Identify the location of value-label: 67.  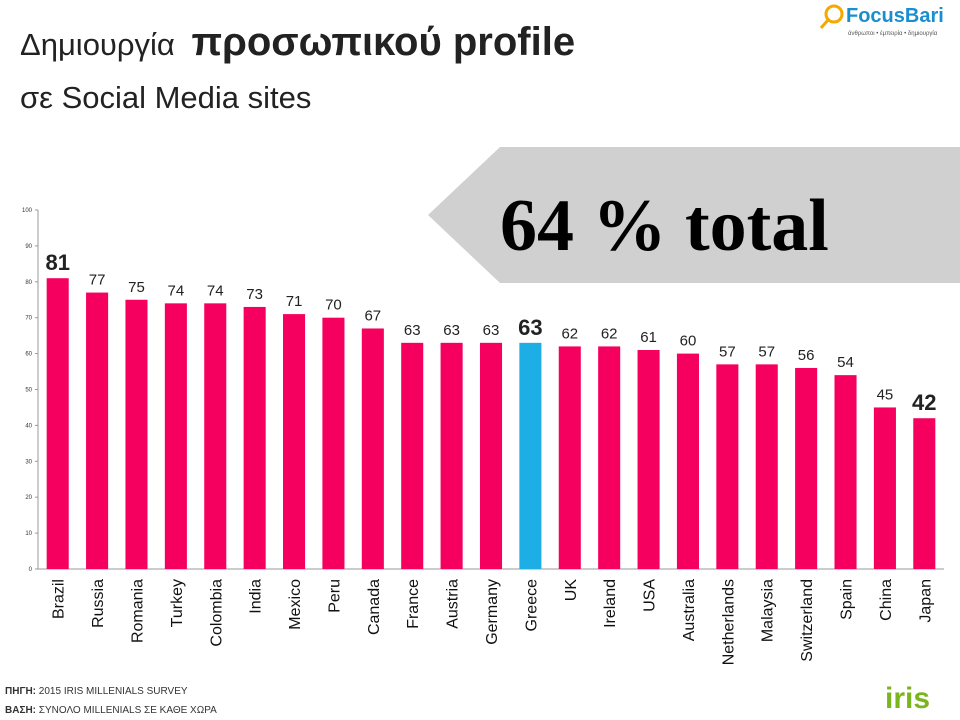
(372, 315).